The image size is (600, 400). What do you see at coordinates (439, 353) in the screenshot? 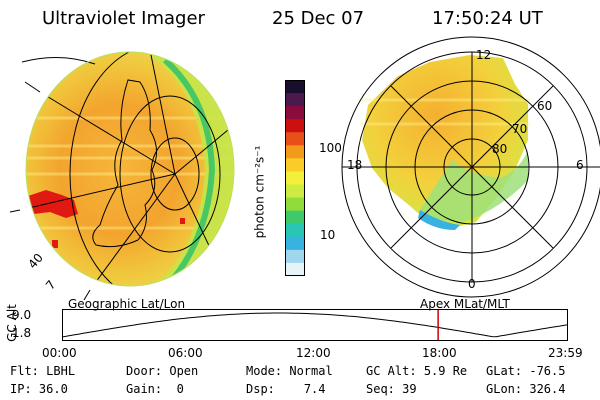
I see `strip-xtick-3: 18:00` at bounding box center [439, 353].